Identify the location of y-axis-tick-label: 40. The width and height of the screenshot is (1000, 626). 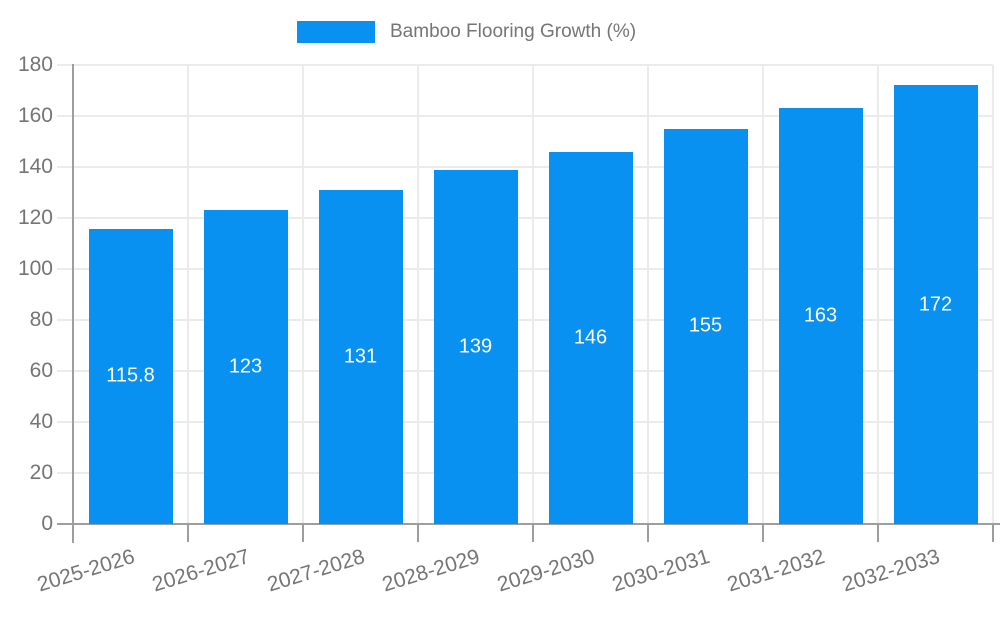
(41, 421).